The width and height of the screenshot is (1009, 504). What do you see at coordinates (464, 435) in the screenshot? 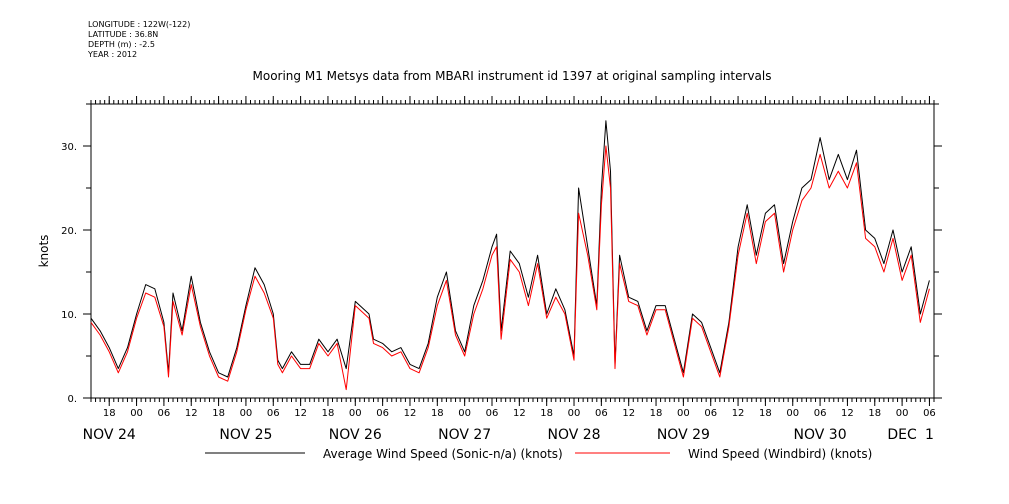
I see `x-day-label: NOV 27` at bounding box center [464, 435].